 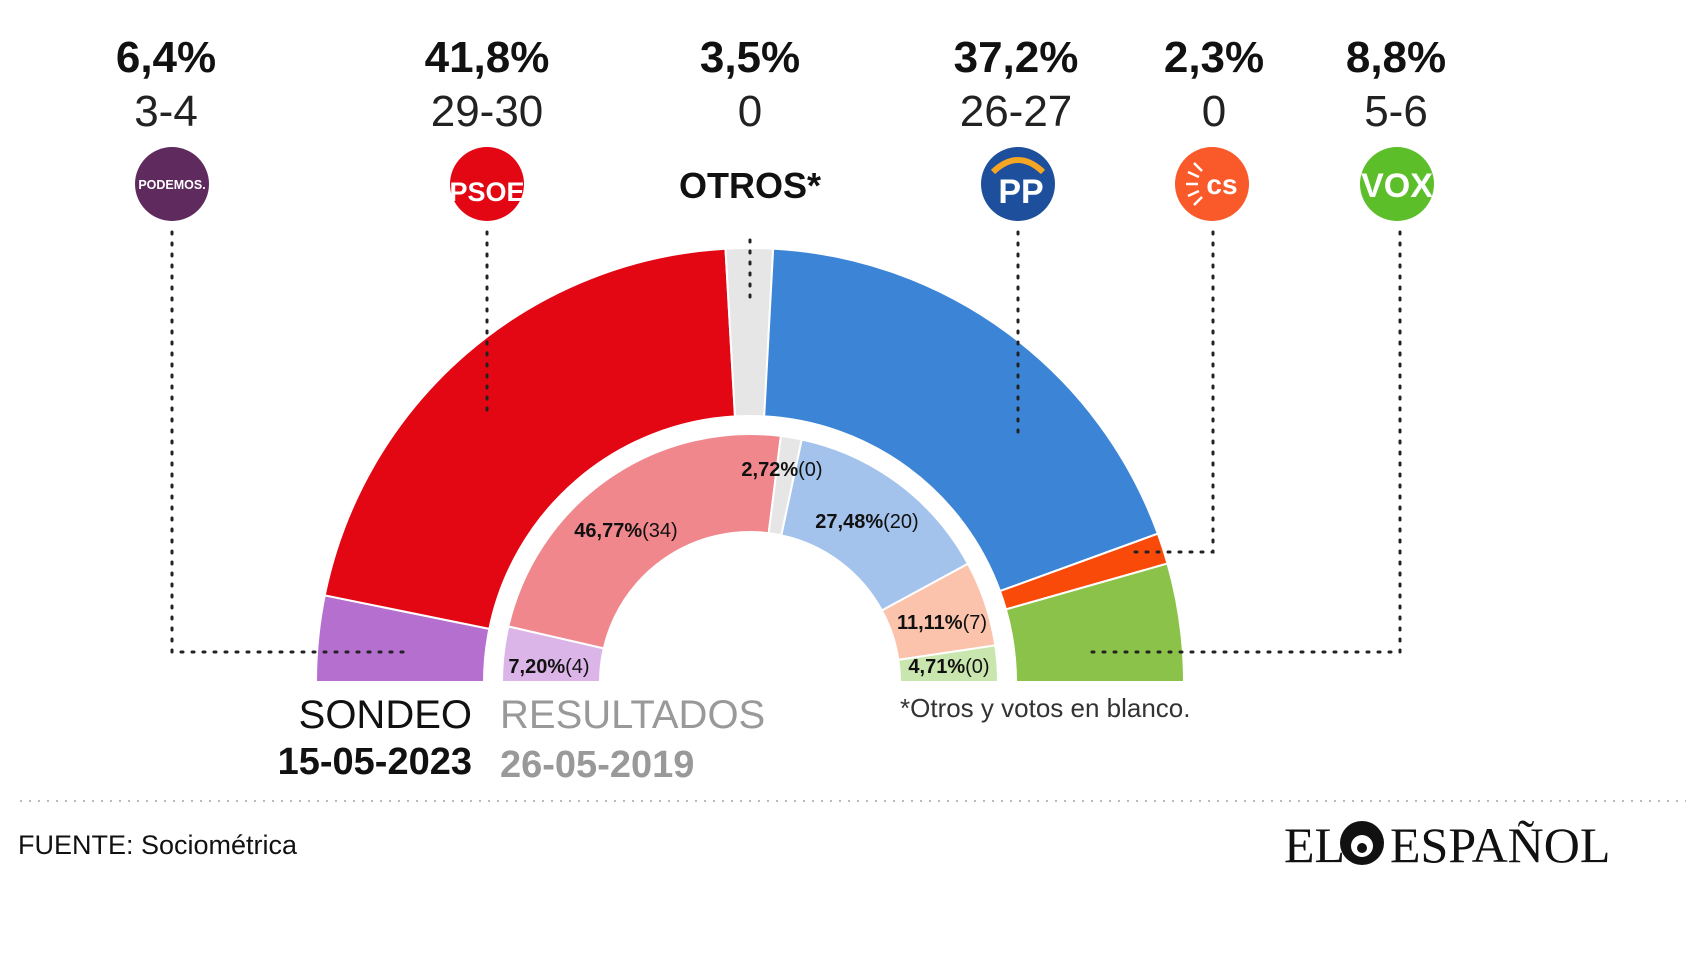 I want to click on pp-seats: 26-27, so click(x=1016, y=111).